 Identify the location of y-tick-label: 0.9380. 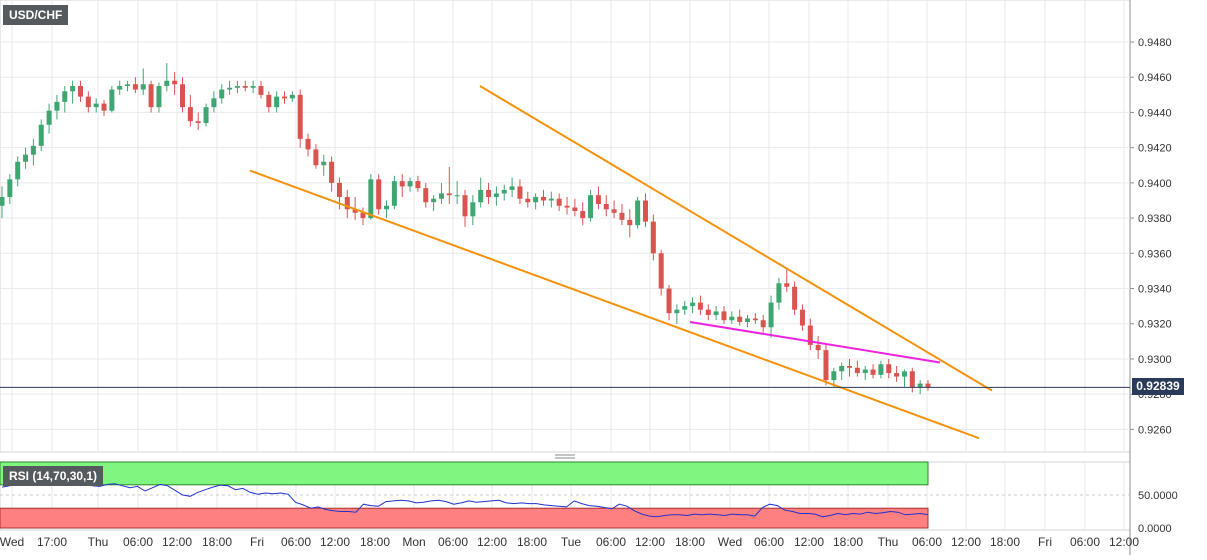
(1155, 219).